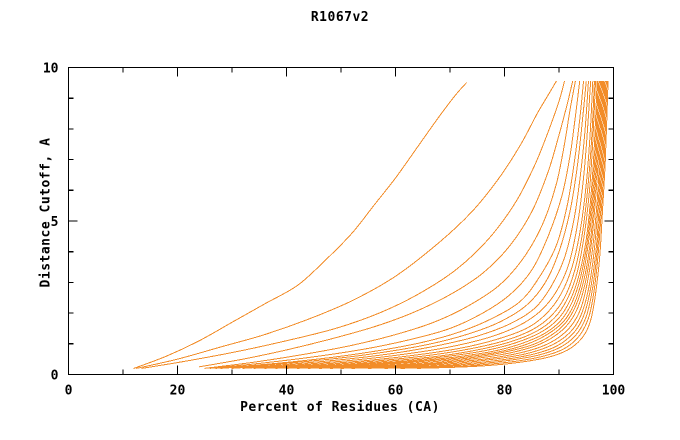 The width and height of the screenshot is (680, 440). What do you see at coordinates (340, 17) in the screenshot?
I see `chart-title: R1067v2` at bounding box center [340, 17].